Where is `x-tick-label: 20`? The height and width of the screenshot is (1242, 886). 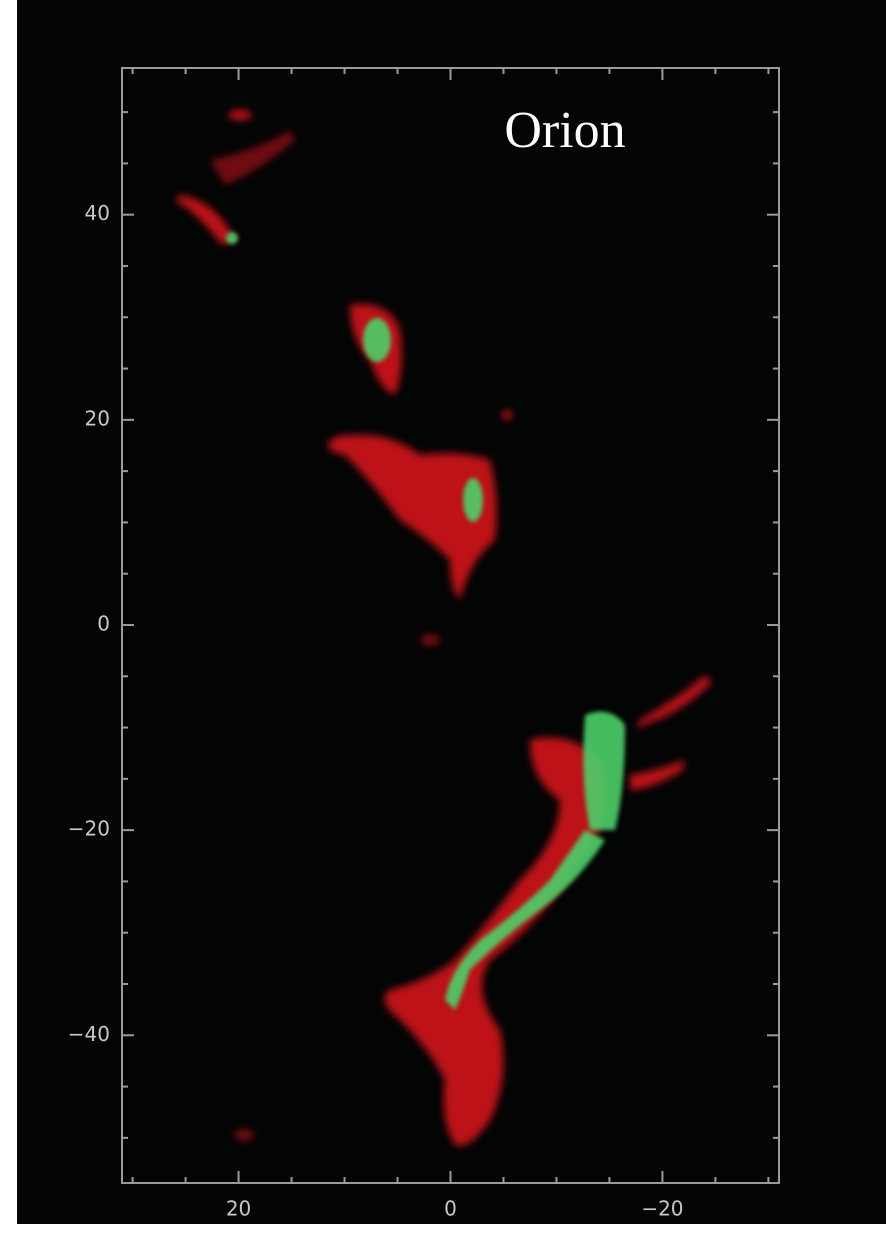 x-tick-label: 20 is located at coordinates (238, 1209).